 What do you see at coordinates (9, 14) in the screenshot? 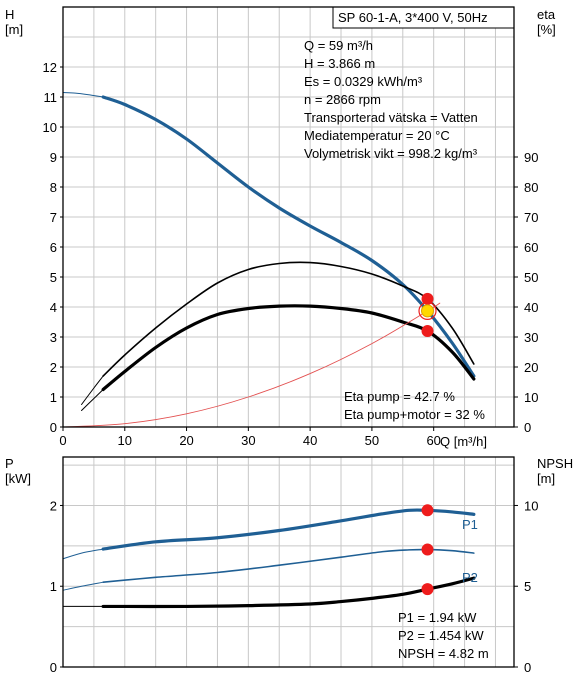
I see `y-left-label-1: H` at bounding box center [9, 14].